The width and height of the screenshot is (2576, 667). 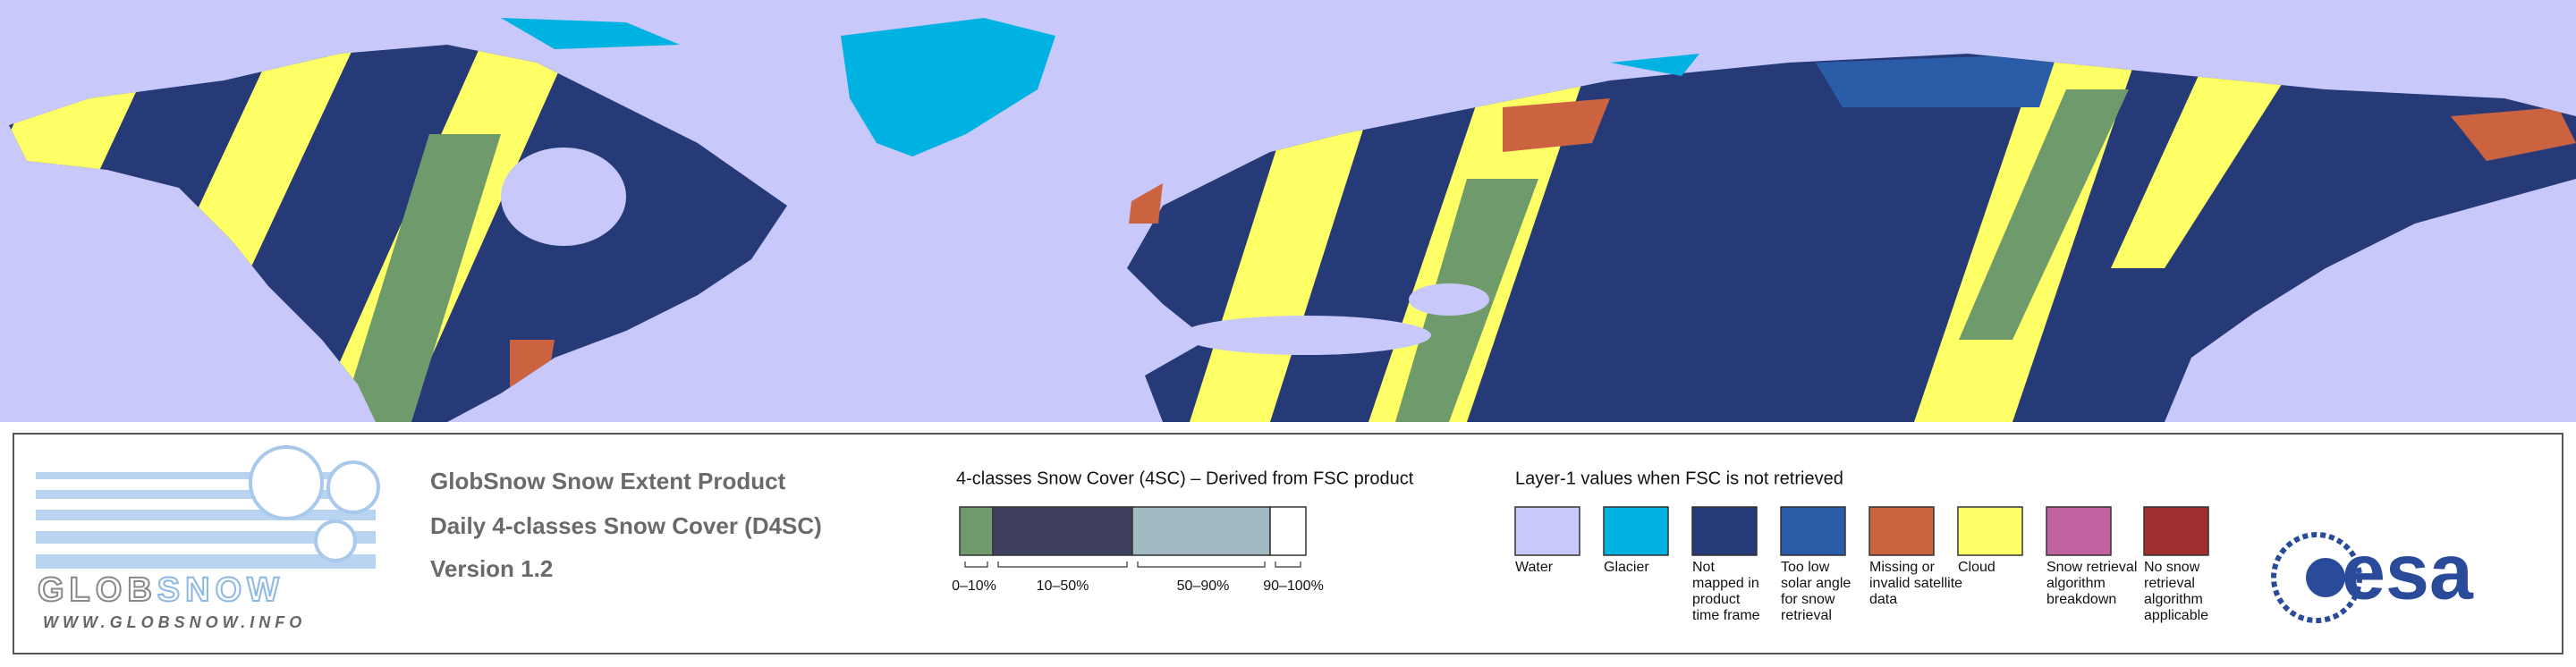 I want to click on logo-snow: SNOW, so click(x=220, y=590).